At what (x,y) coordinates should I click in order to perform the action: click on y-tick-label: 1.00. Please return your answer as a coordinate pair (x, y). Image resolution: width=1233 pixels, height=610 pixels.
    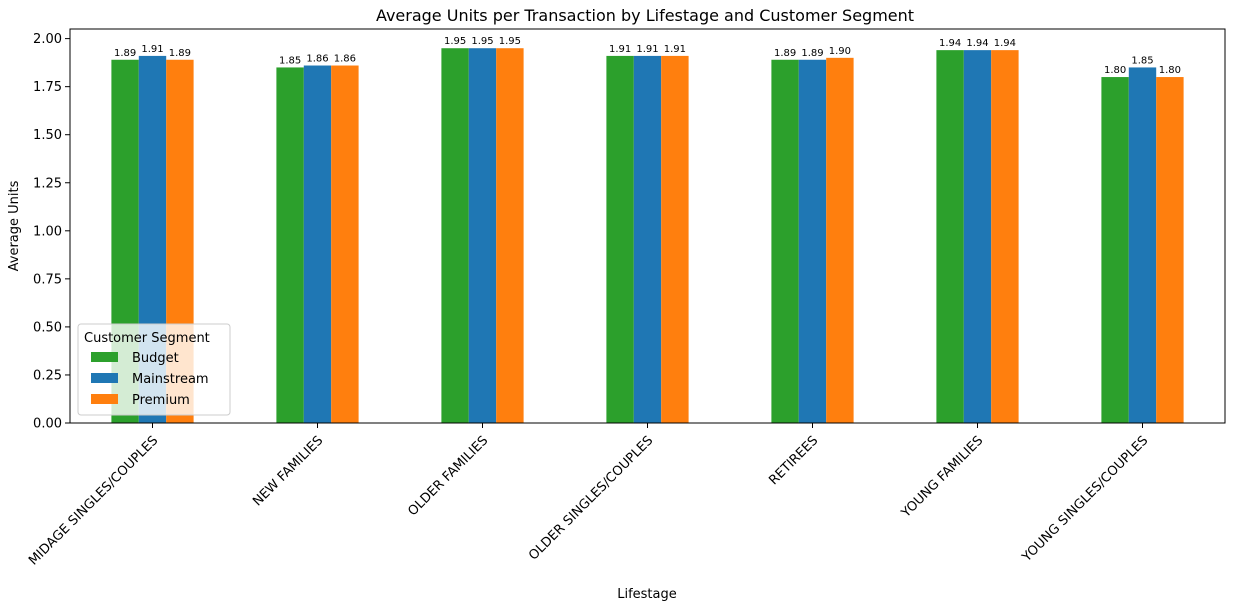
    Looking at the image, I should click on (47, 231).